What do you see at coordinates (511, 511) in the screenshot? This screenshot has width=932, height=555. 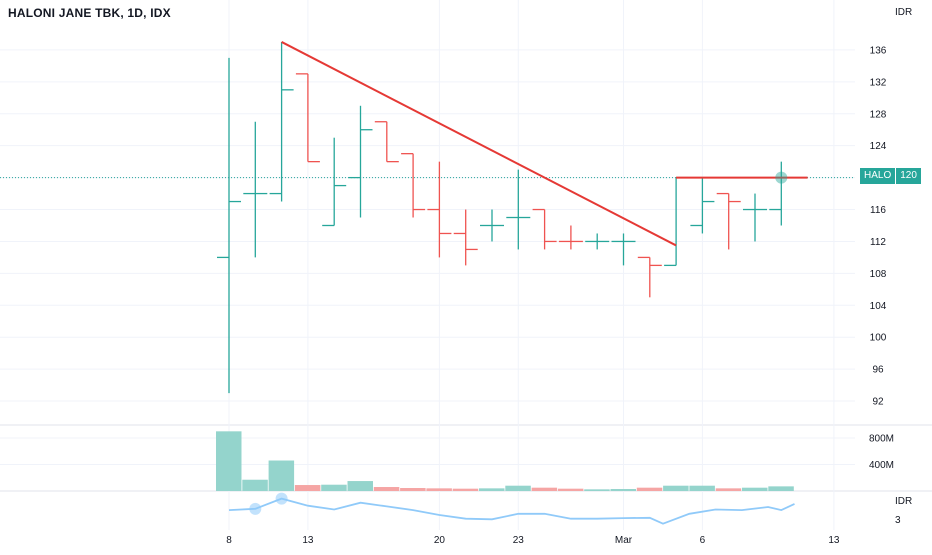 I see `indicator-series-line` at bounding box center [511, 511].